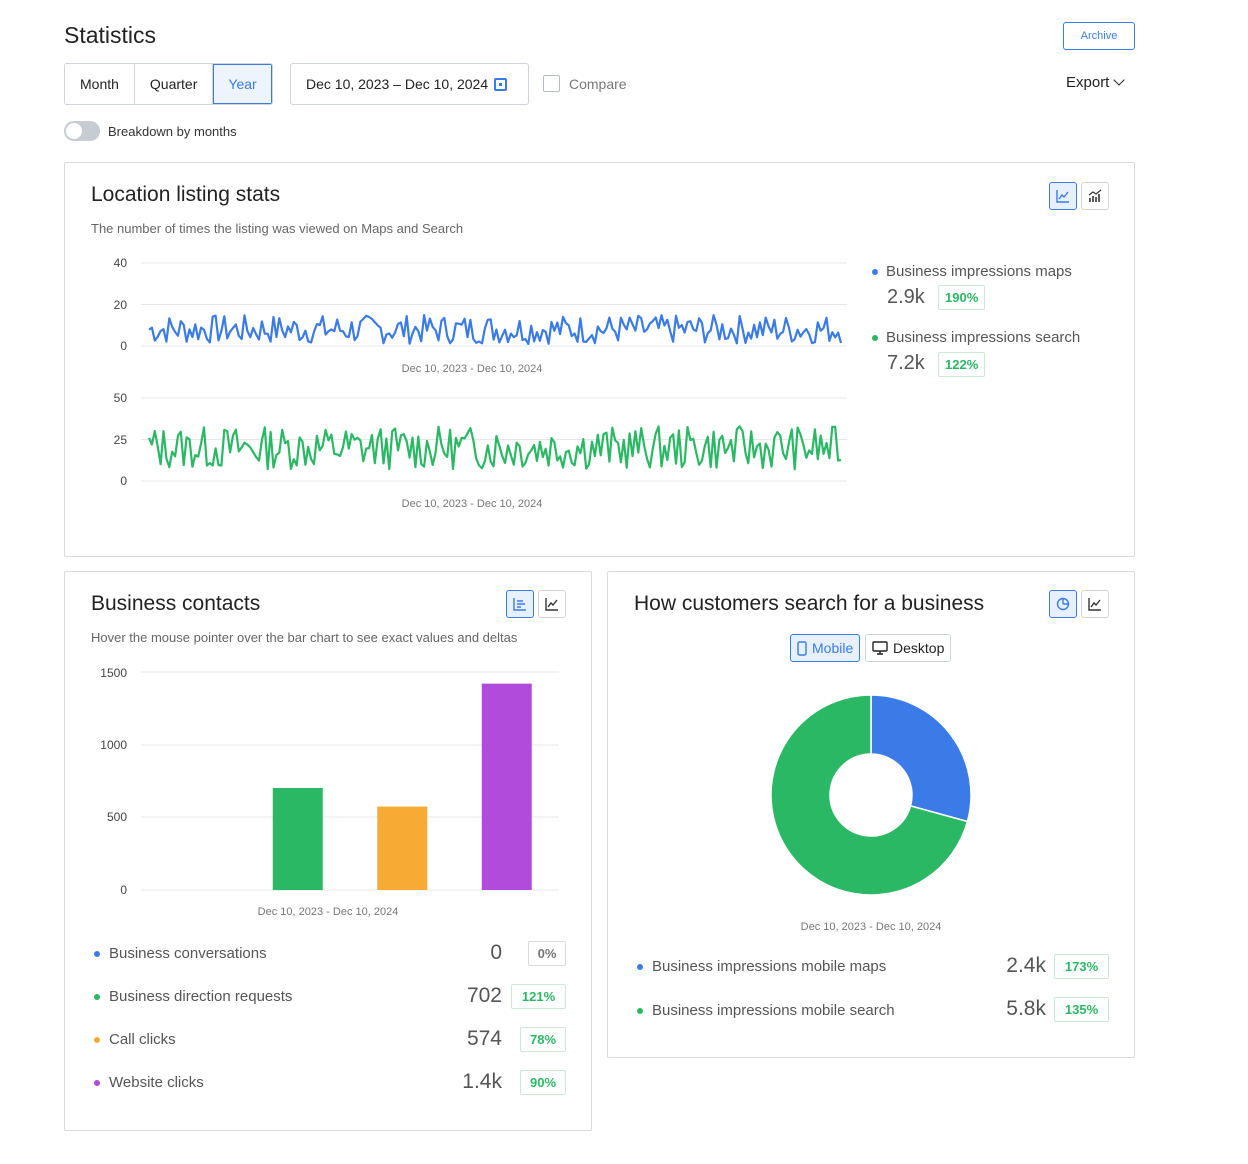 The width and height of the screenshot is (1248, 1164). Describe the element at coordinates (121, 305) in the screenshot. I see `y-tick-label: 20` at that location.